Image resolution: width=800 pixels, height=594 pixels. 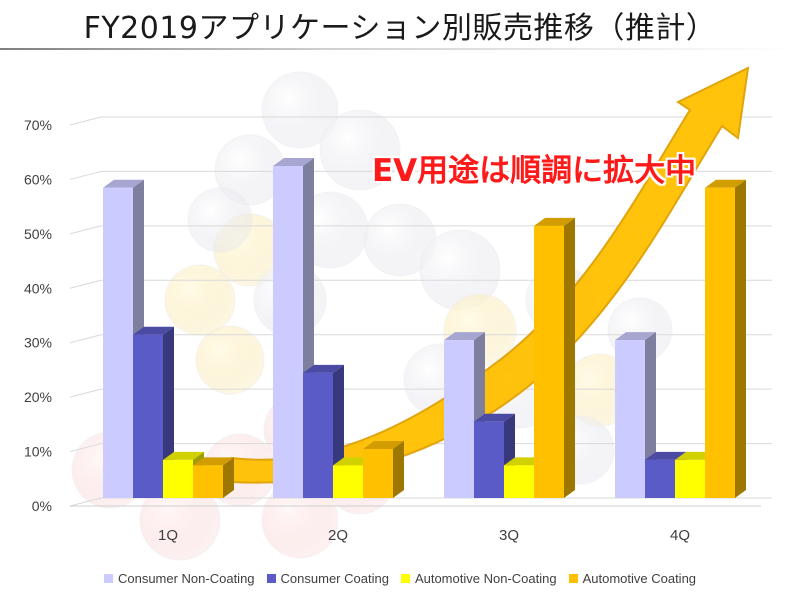 What do you see at coordinates (338, 535) in the screenshot?
I see `x-tick-label: 2Q` at bounding box center [338, 535].